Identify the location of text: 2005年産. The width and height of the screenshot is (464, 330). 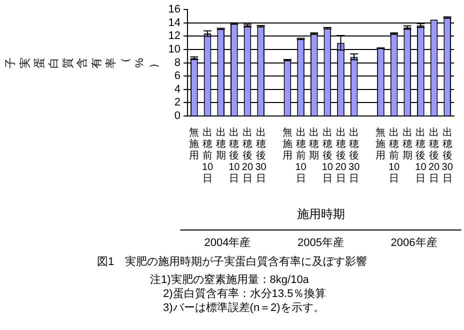
(321, 242).